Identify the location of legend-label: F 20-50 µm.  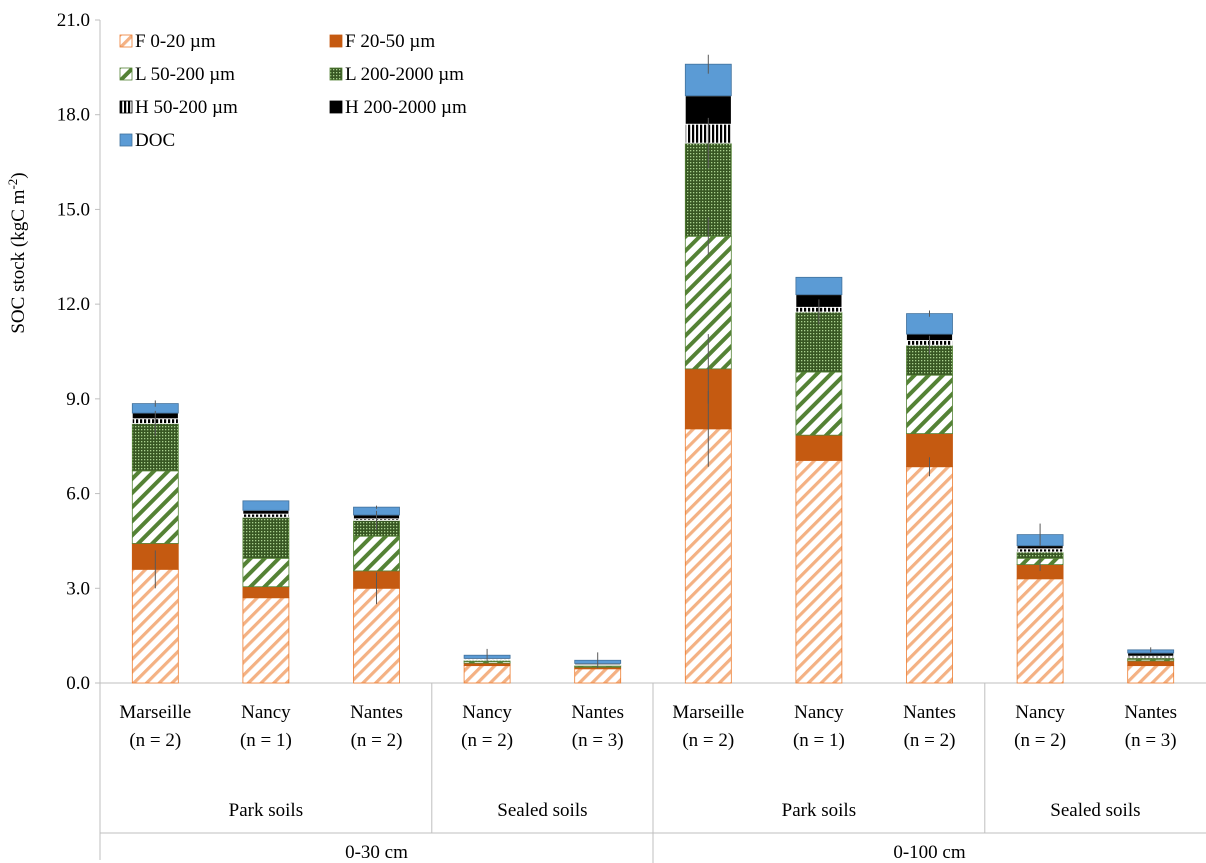
(390, 41).